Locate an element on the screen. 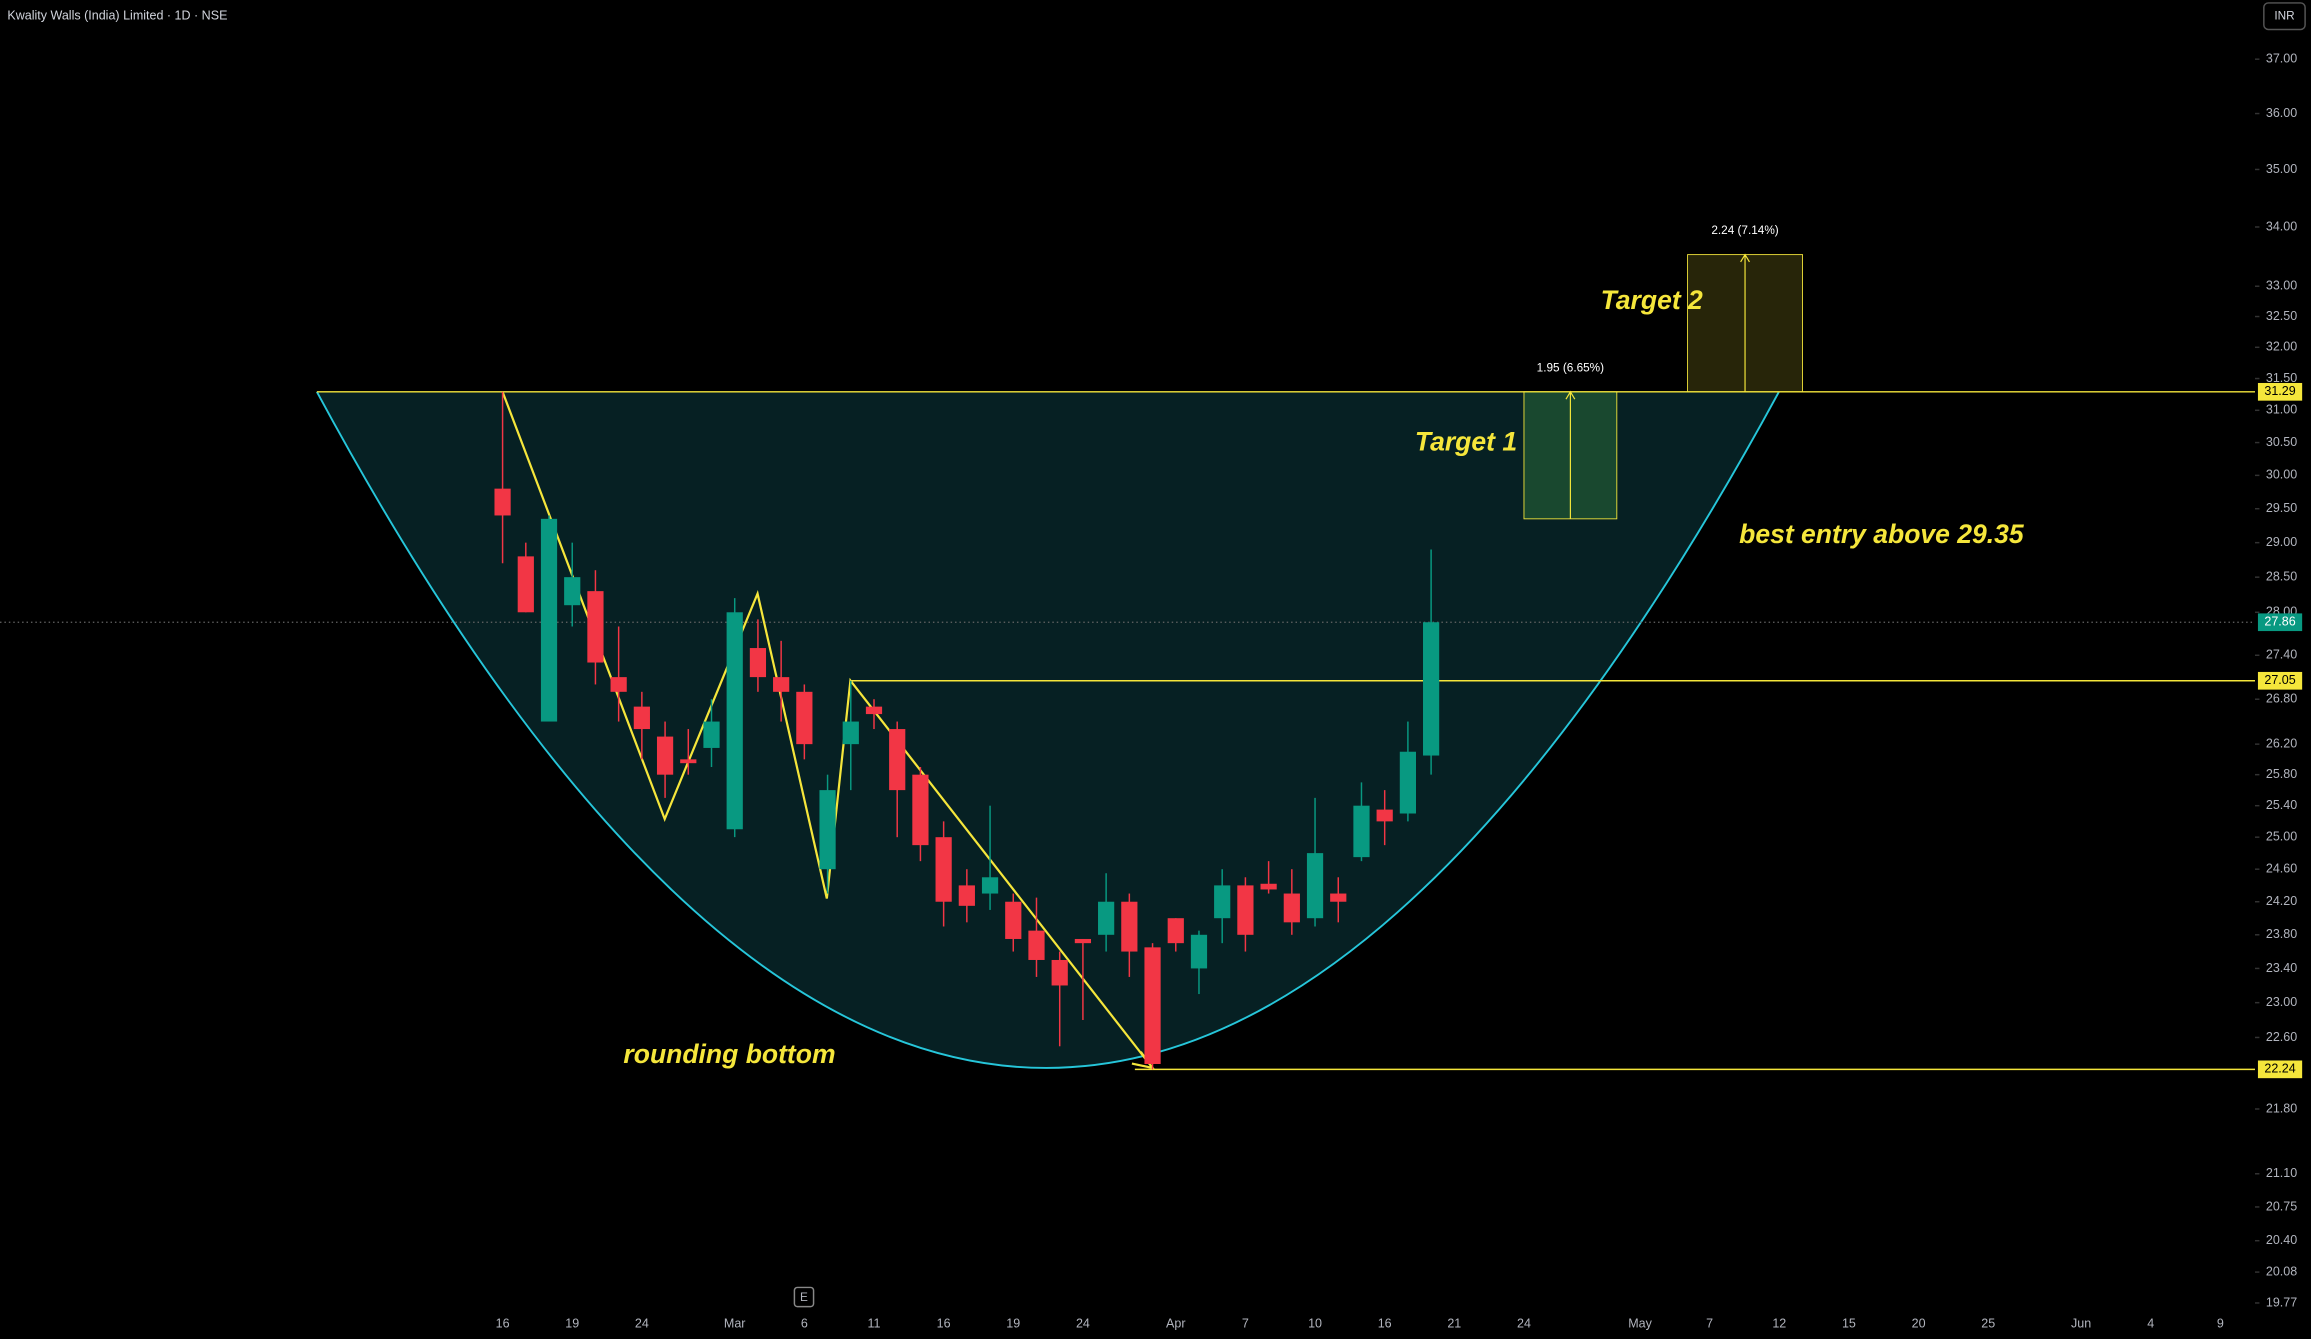 This screenshot has height=1339, width=2311. y-tick-label: 21.80 is located at coordinates (2281, 1108).